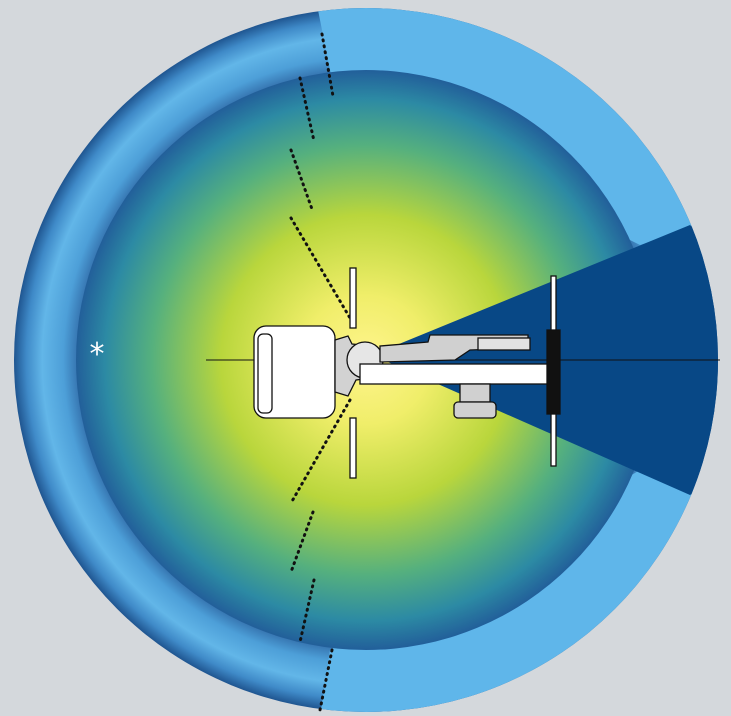 The width and height of the screenshot is (731, 716). Describe the element at coordinates (553, 372) in the screenshot. I see `front-implement` at that location.